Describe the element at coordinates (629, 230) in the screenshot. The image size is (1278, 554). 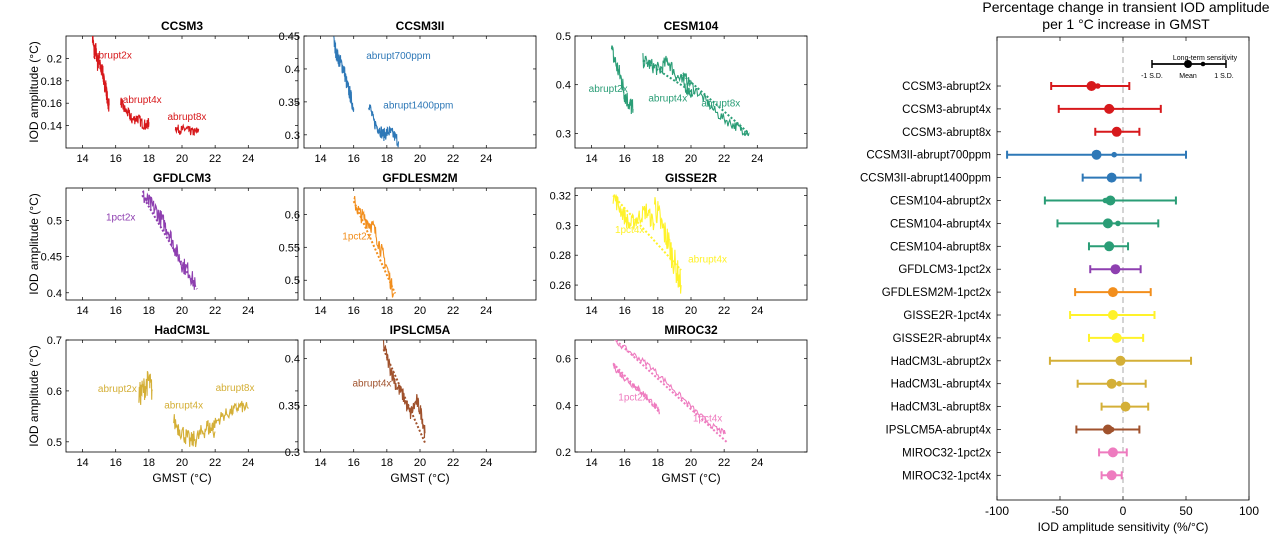
I see `series-annotation: 1pct4x` at that location.